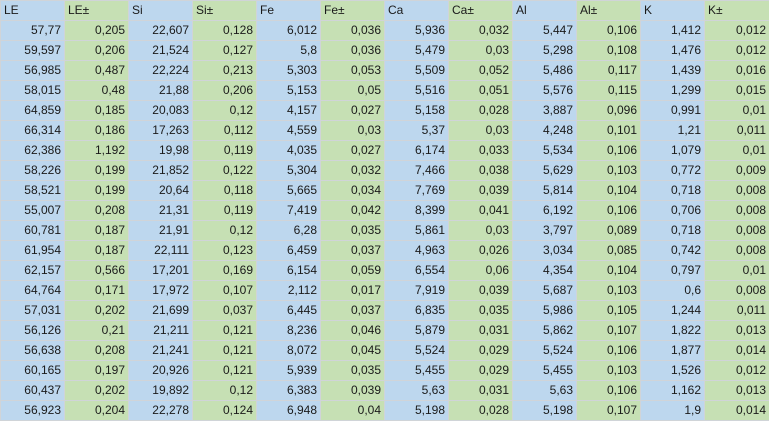 The height and width of the screenshot is (421, 769). Describe the element at coordinates (672, 30) in the screenshot. I see `data-cell: 1,412` at that location.